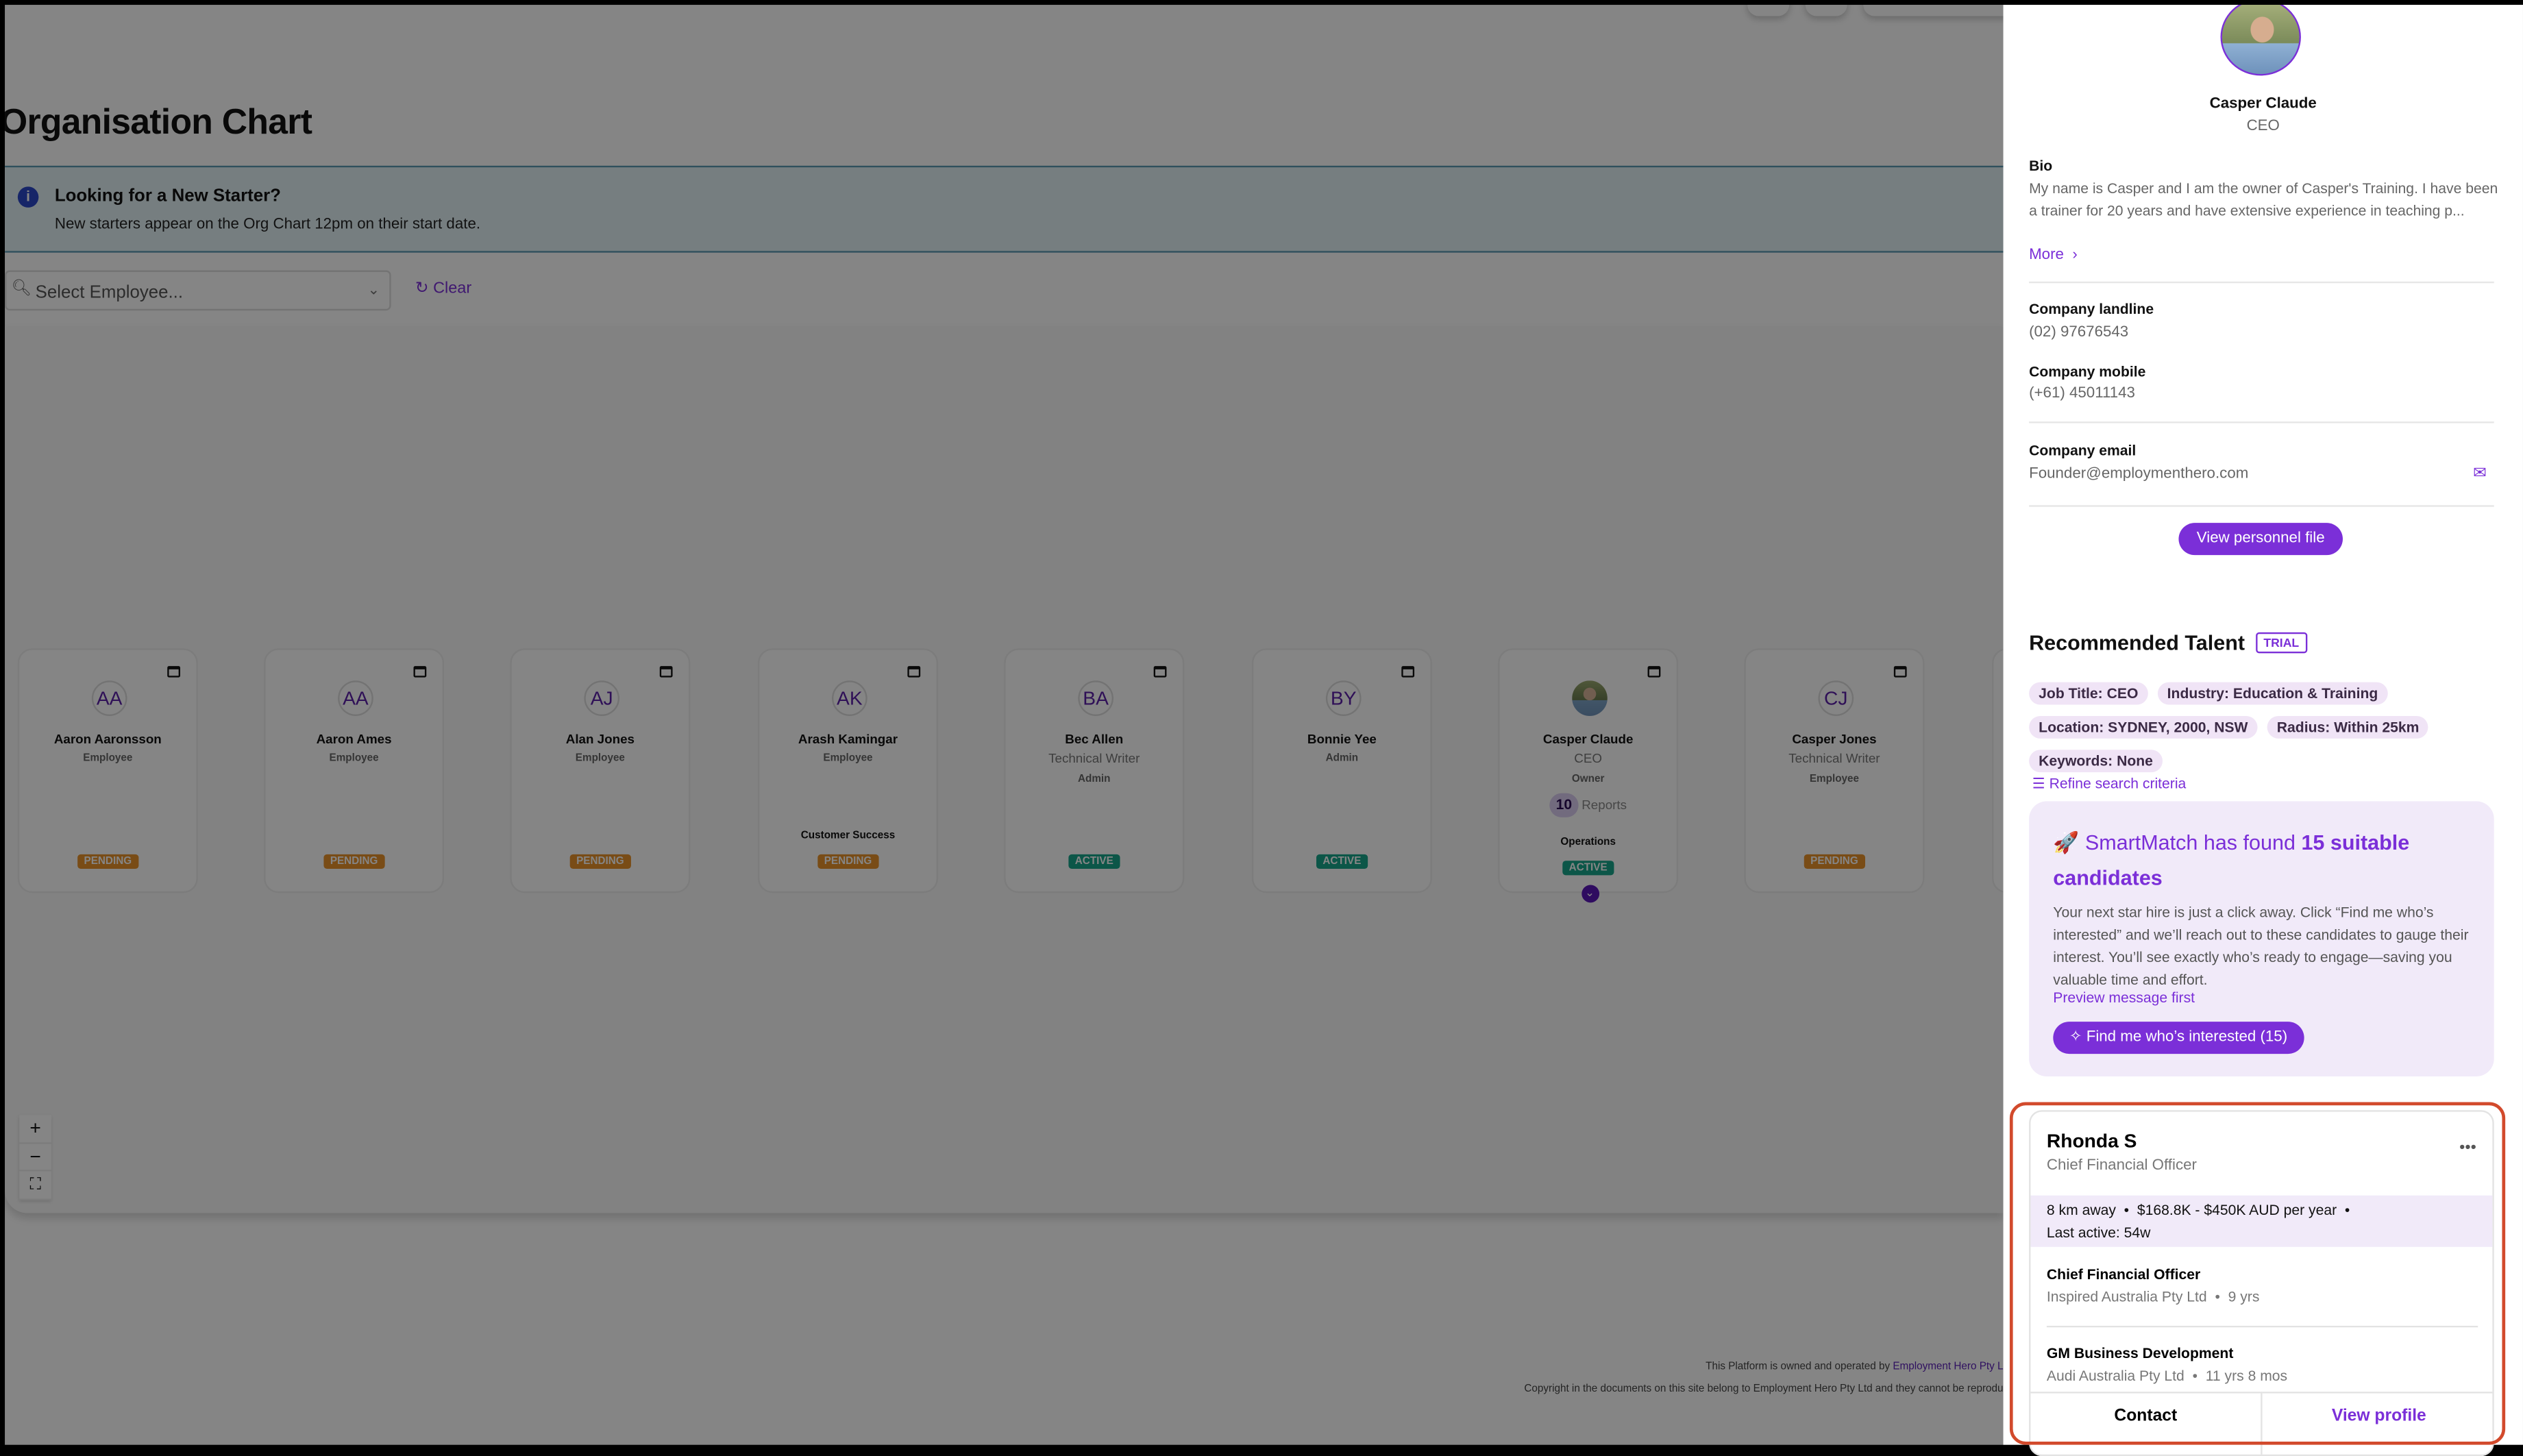  Describe the element at coordinates (1948, 1367) in the screenshot. I see `footer-link: Employment Hero Pty L` at that location.